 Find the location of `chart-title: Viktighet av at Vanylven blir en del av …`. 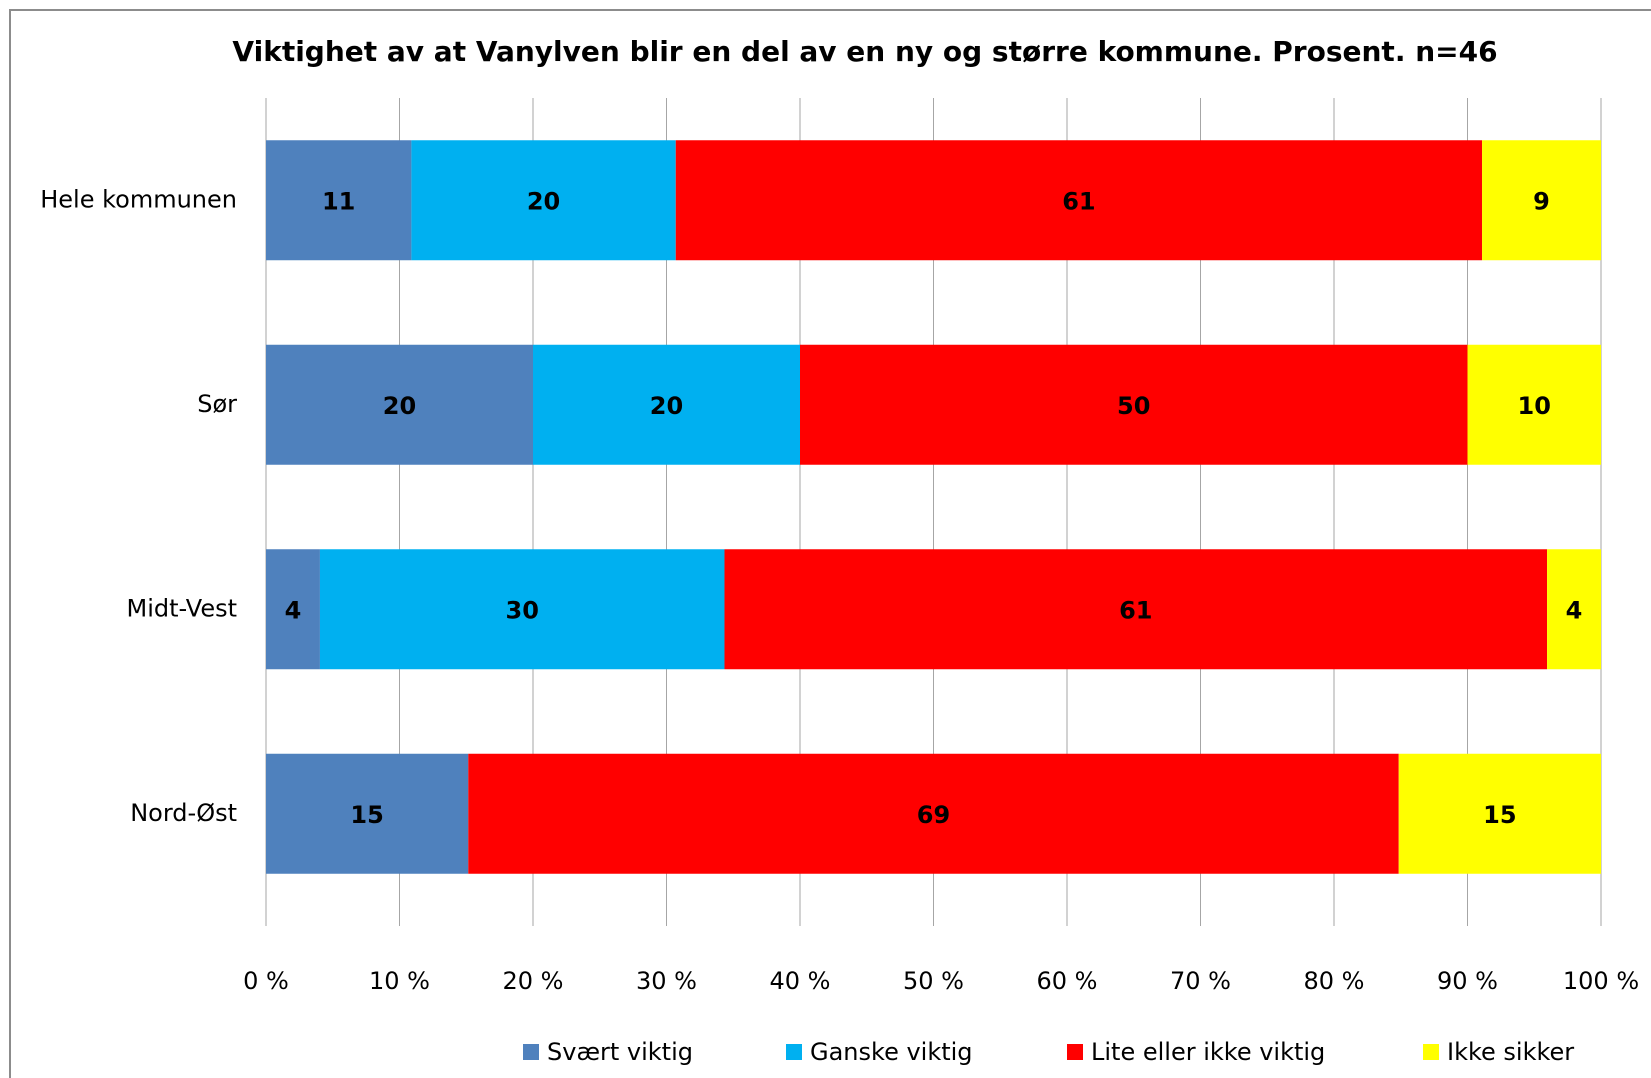

chart-title: Viktighet av at Vanylven blir en del av … is located at coordinates (864, 51).